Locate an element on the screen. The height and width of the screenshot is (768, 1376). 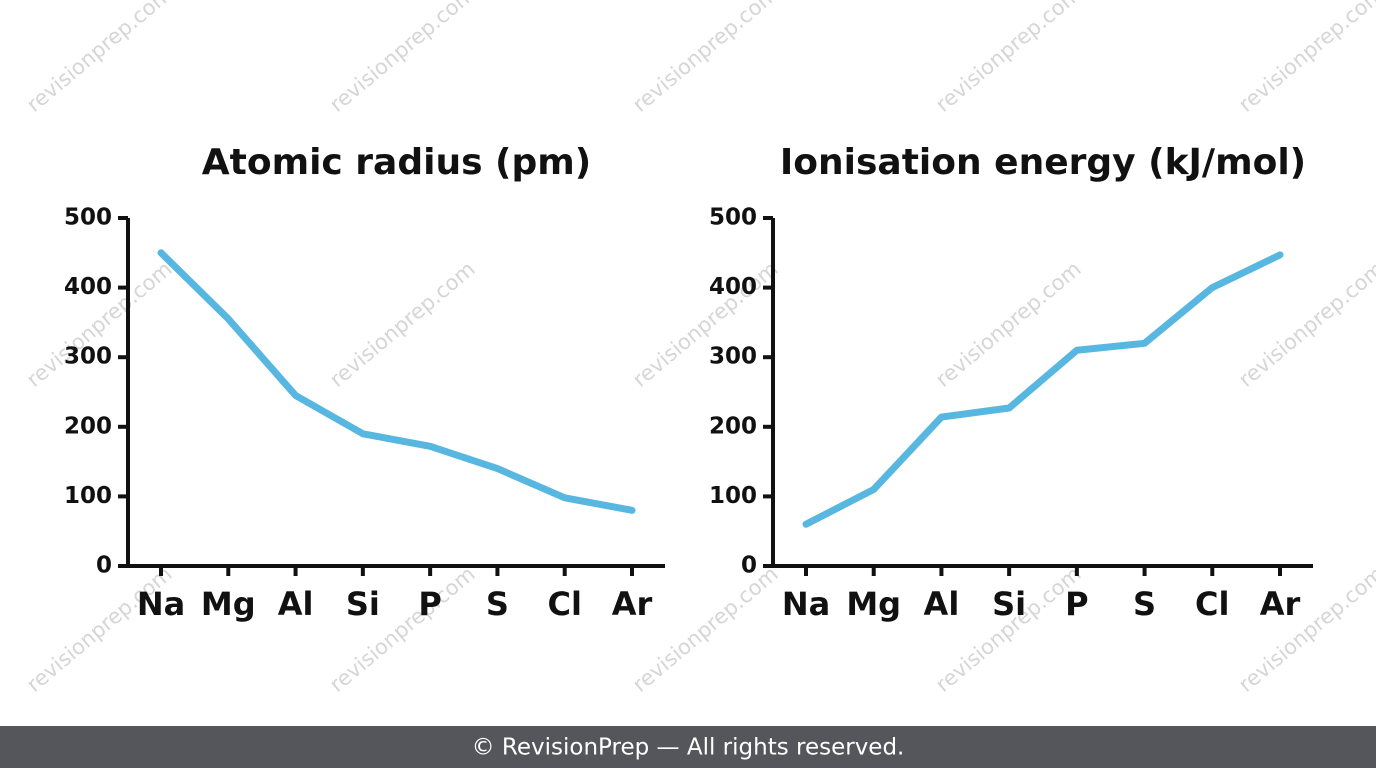
chart-title: Atomic radius (pm) is located at coordinates (396, 162).